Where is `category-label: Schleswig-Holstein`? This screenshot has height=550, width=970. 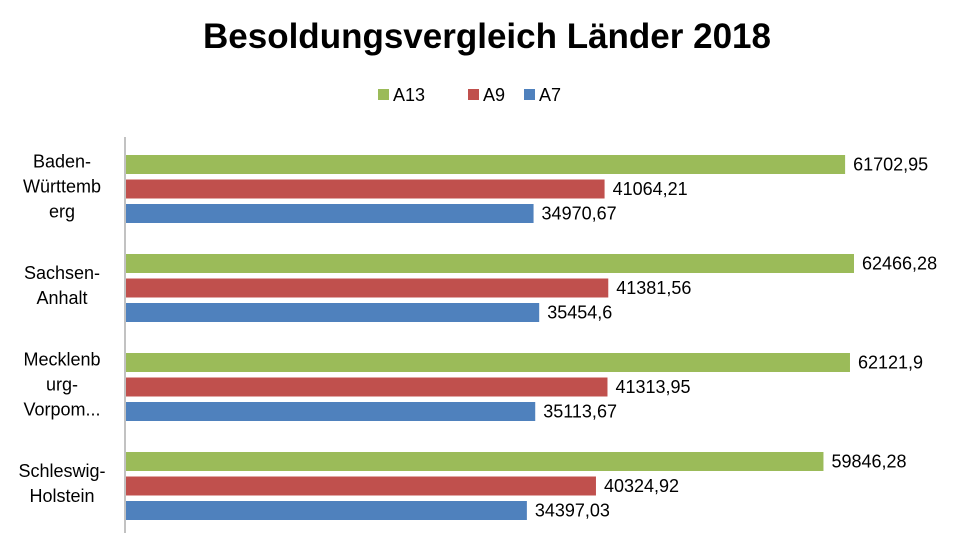 category-label: Schleswig-Holstein is located at coordinates (61, 483).